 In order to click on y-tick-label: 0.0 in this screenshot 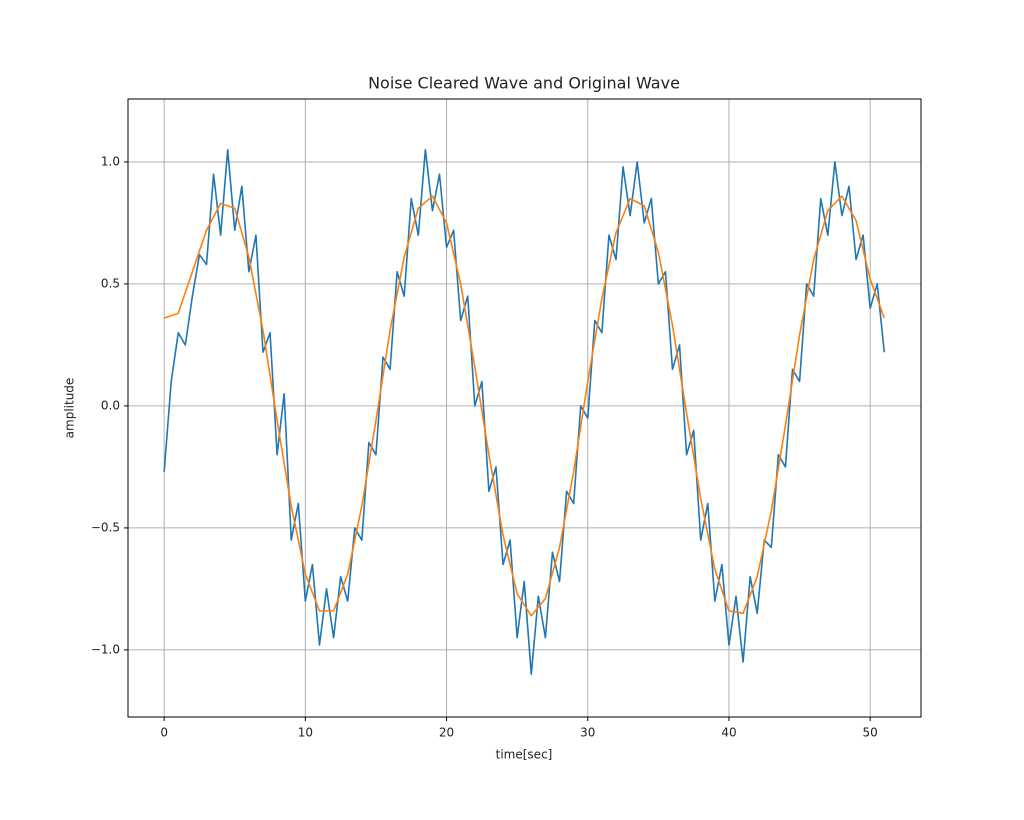, I will do `click(110, 405)`.